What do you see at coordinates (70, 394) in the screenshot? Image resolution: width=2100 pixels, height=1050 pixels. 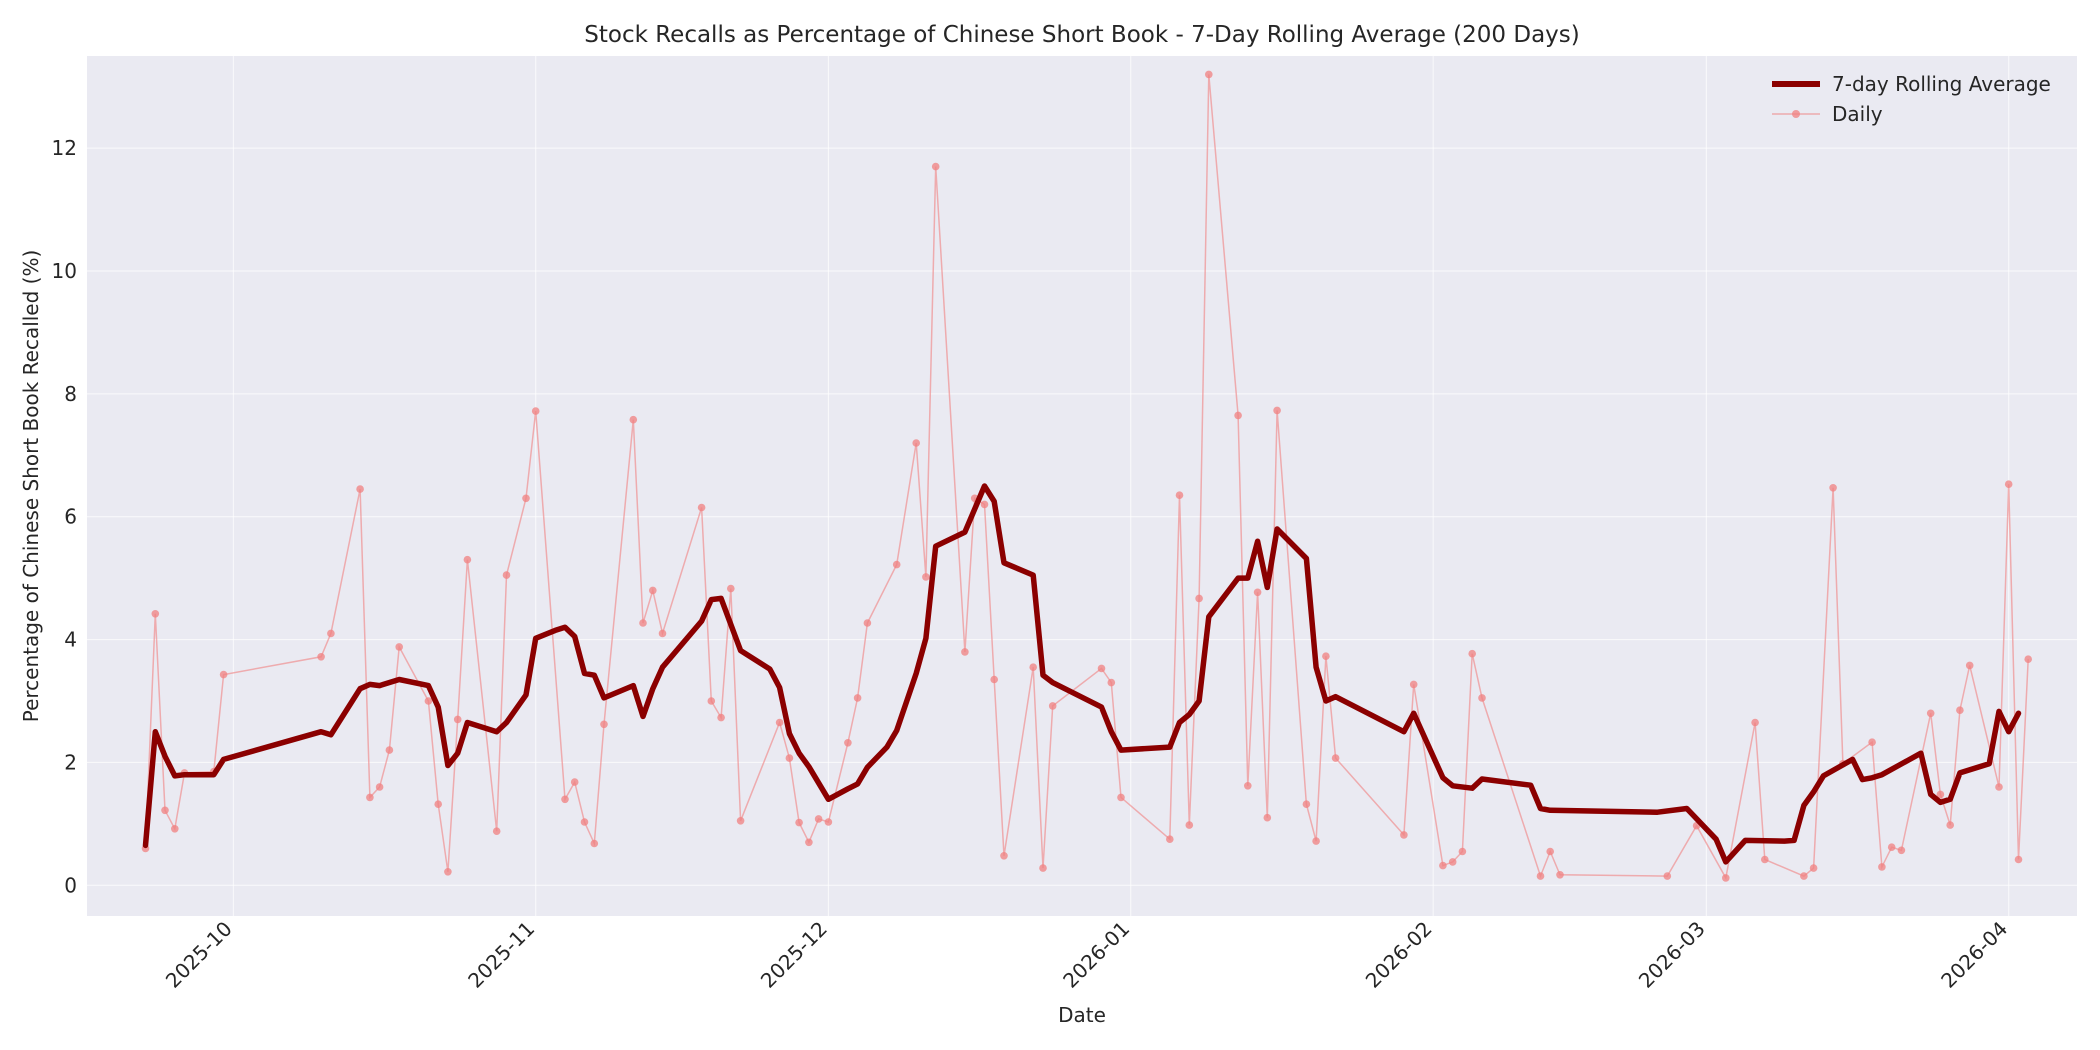 I see `y-tick-label: 8` at bounding box center [70, 394].